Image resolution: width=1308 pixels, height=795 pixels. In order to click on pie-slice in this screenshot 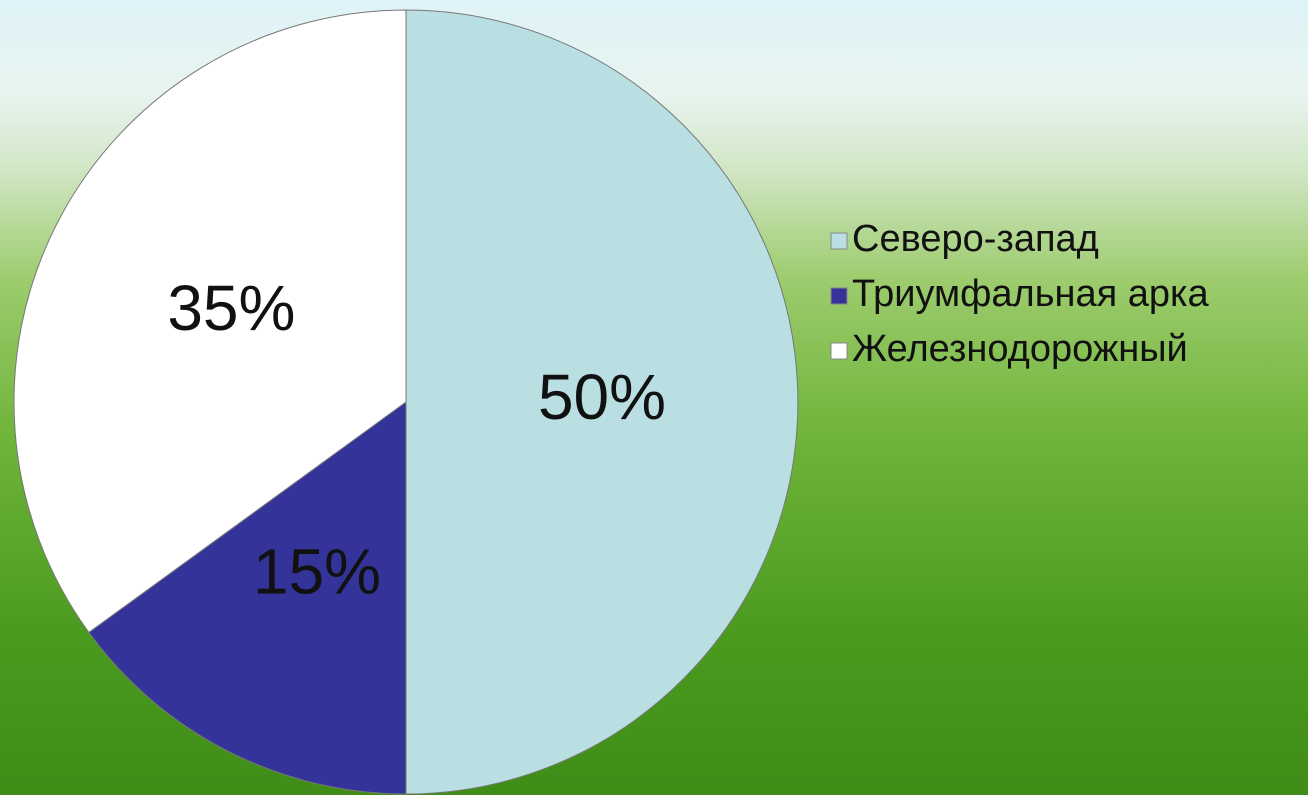, I will do `click(247, 598)`.